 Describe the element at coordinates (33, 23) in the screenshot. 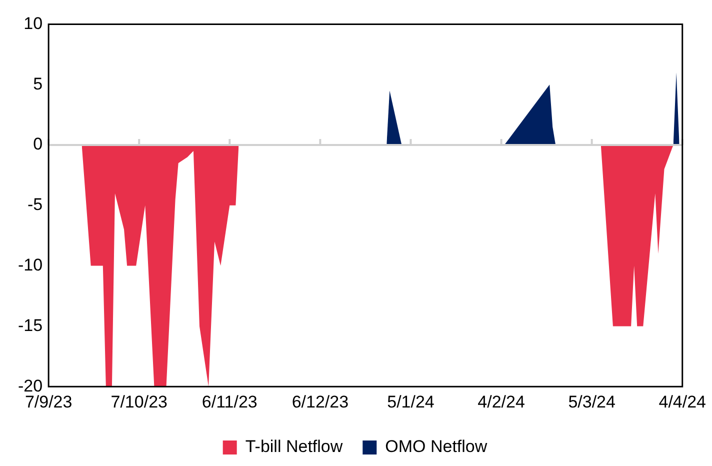

I see `y-tick-label: 10` at that location.